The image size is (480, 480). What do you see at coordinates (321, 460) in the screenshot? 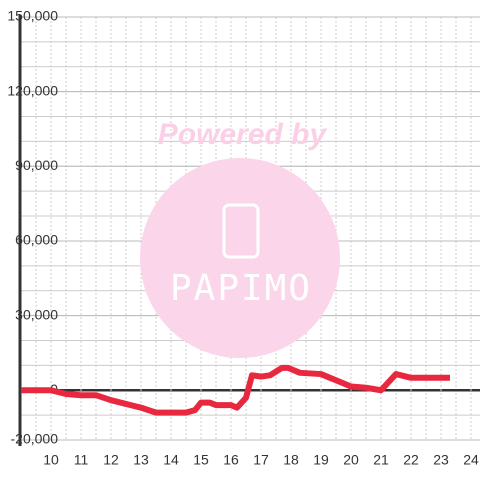
I see `x-tick-label: 19` at bounding box center [321, 460].